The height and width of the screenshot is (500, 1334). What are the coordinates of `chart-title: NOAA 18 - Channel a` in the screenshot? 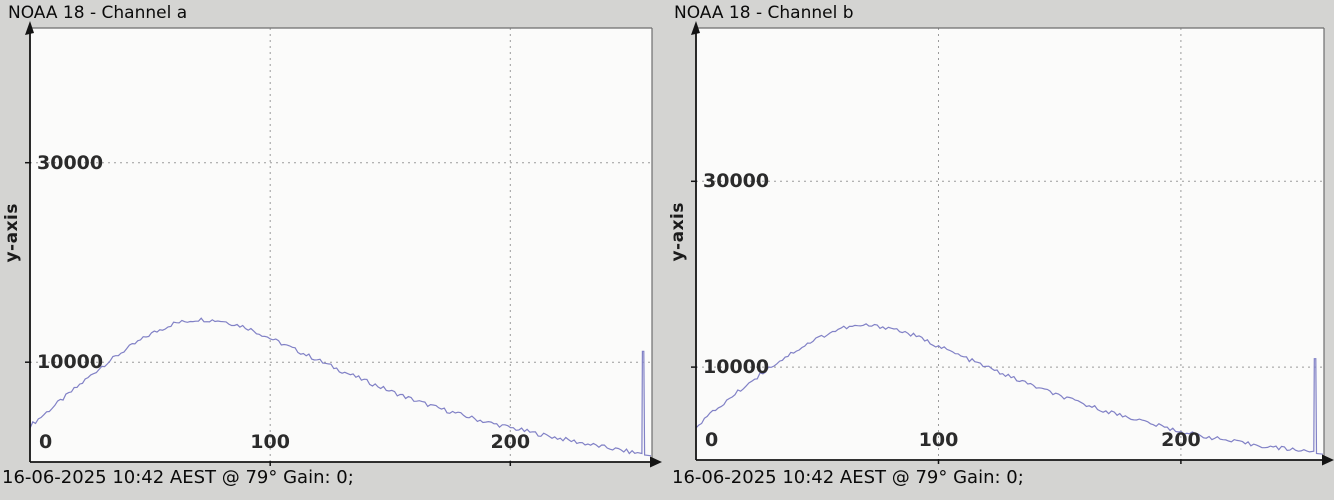 It's located at (98, 13).